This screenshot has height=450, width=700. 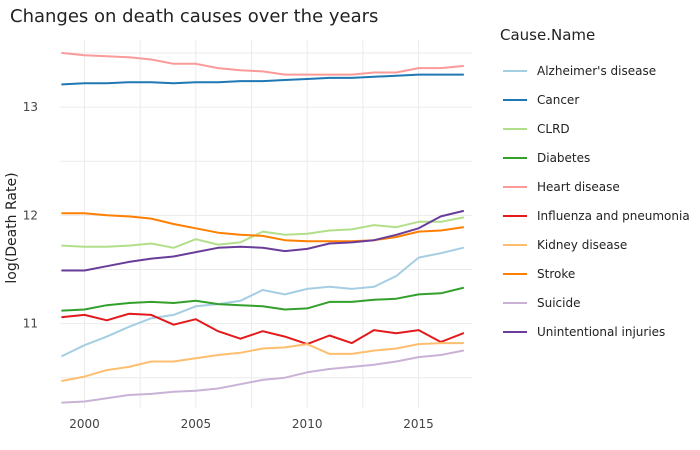 I want to click on legend-label: Diabetes, so click(x=563, y=158).